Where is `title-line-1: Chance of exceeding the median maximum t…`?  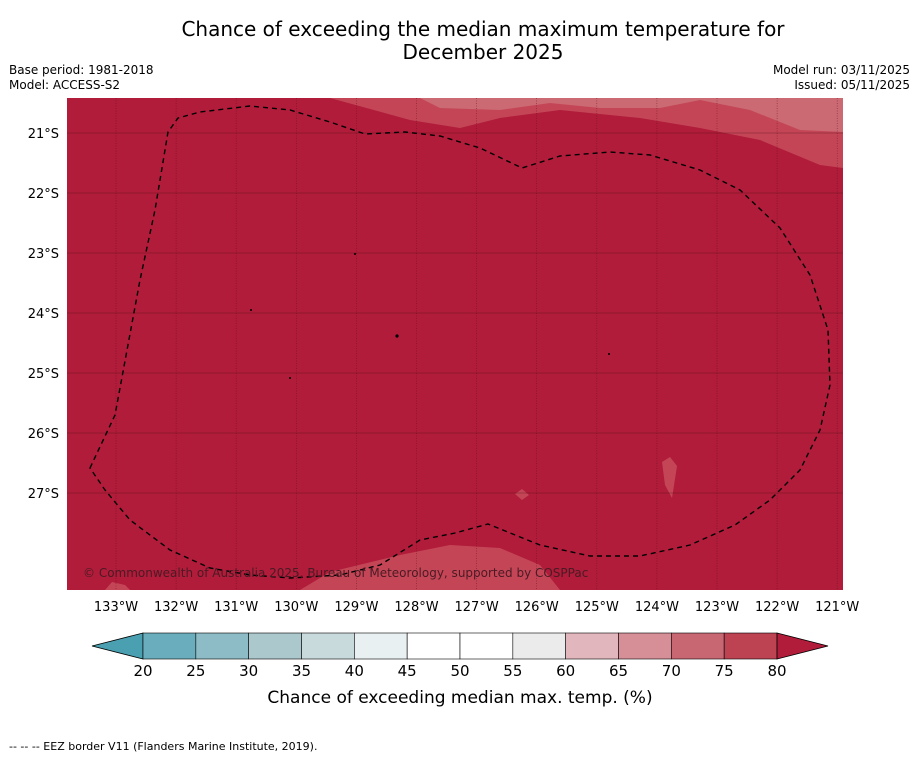 title-line-1: Chance of exceeding the median maximum t… is located at coordinates (483, 29).